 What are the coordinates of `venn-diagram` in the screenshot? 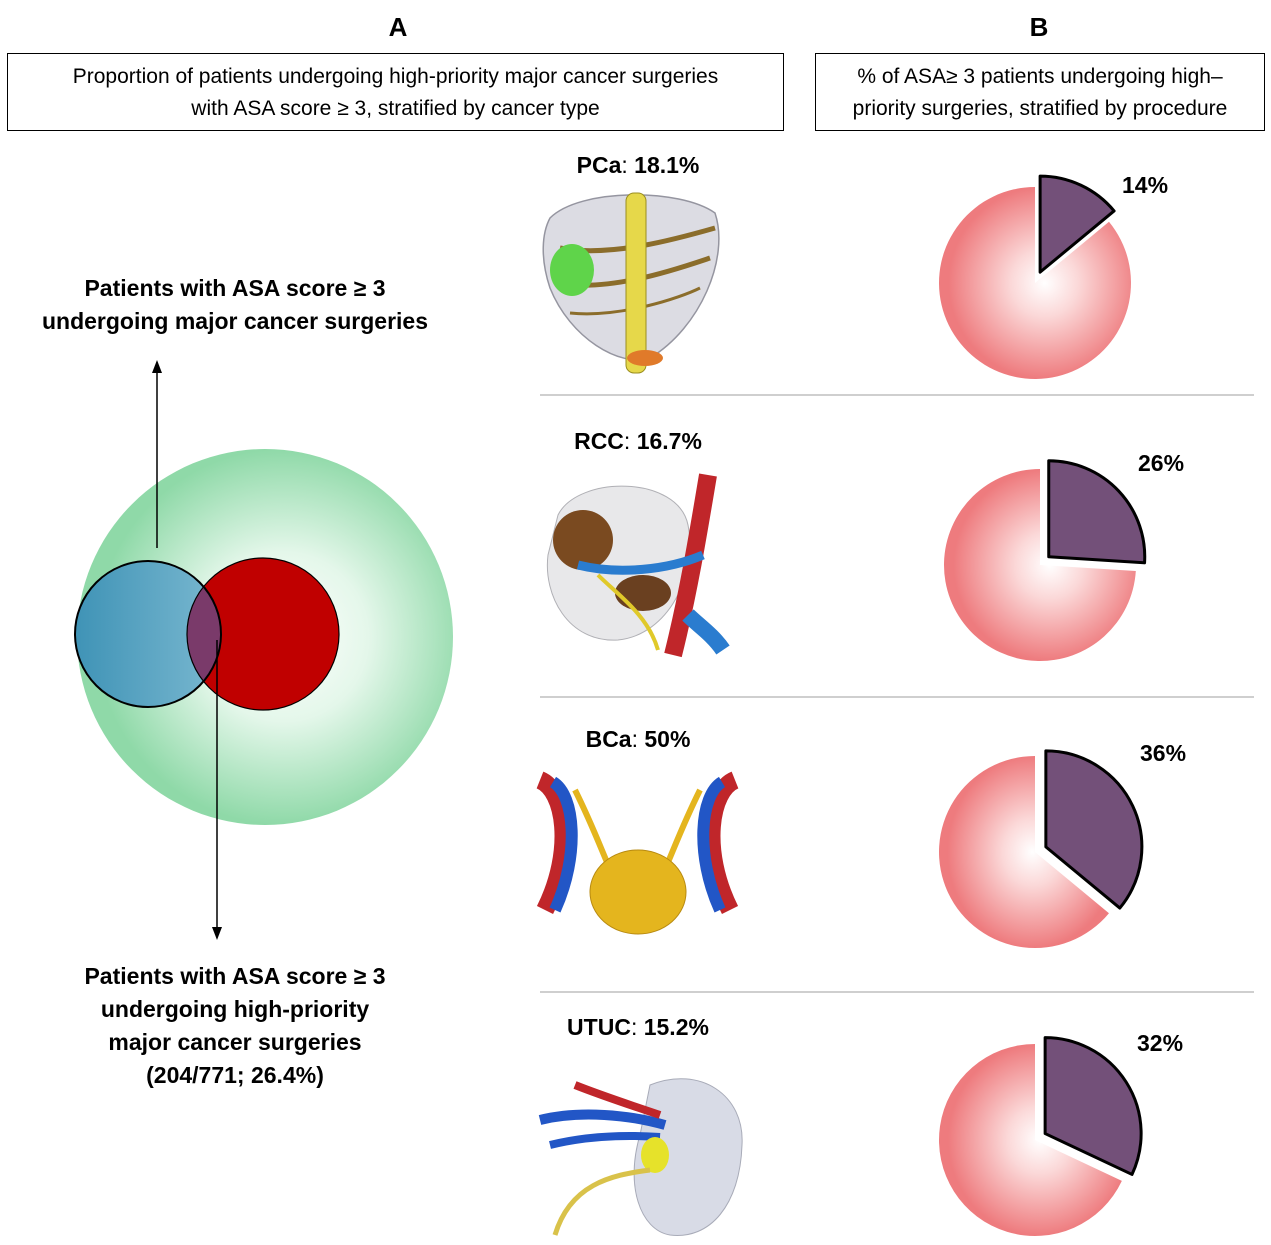 It's located at (263, 650).